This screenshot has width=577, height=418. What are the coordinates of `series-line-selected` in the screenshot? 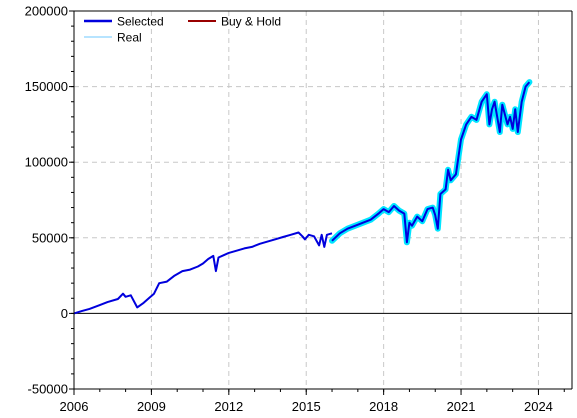 It's located at (203, 273).